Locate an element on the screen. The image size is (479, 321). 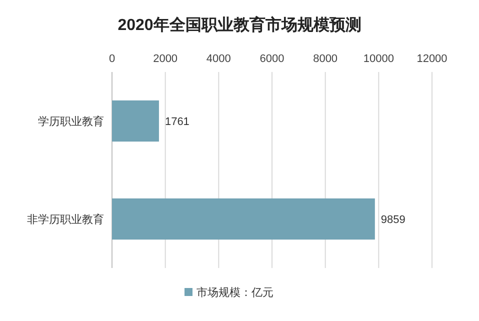
x-tick-label: 4000 is located at coordinates (218, 59).